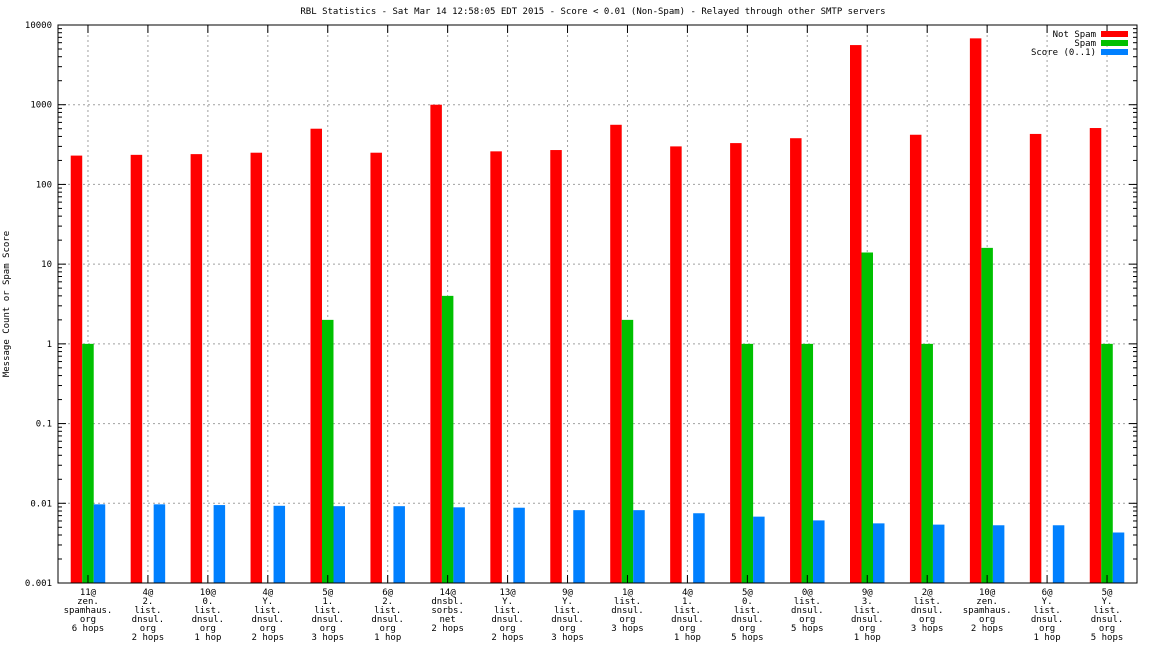  Describe the element at coordinates (387, 615) in the screenshot. I see `x-tick-label: 6@ 2. list. dnsul. org 1 hop` at that location.